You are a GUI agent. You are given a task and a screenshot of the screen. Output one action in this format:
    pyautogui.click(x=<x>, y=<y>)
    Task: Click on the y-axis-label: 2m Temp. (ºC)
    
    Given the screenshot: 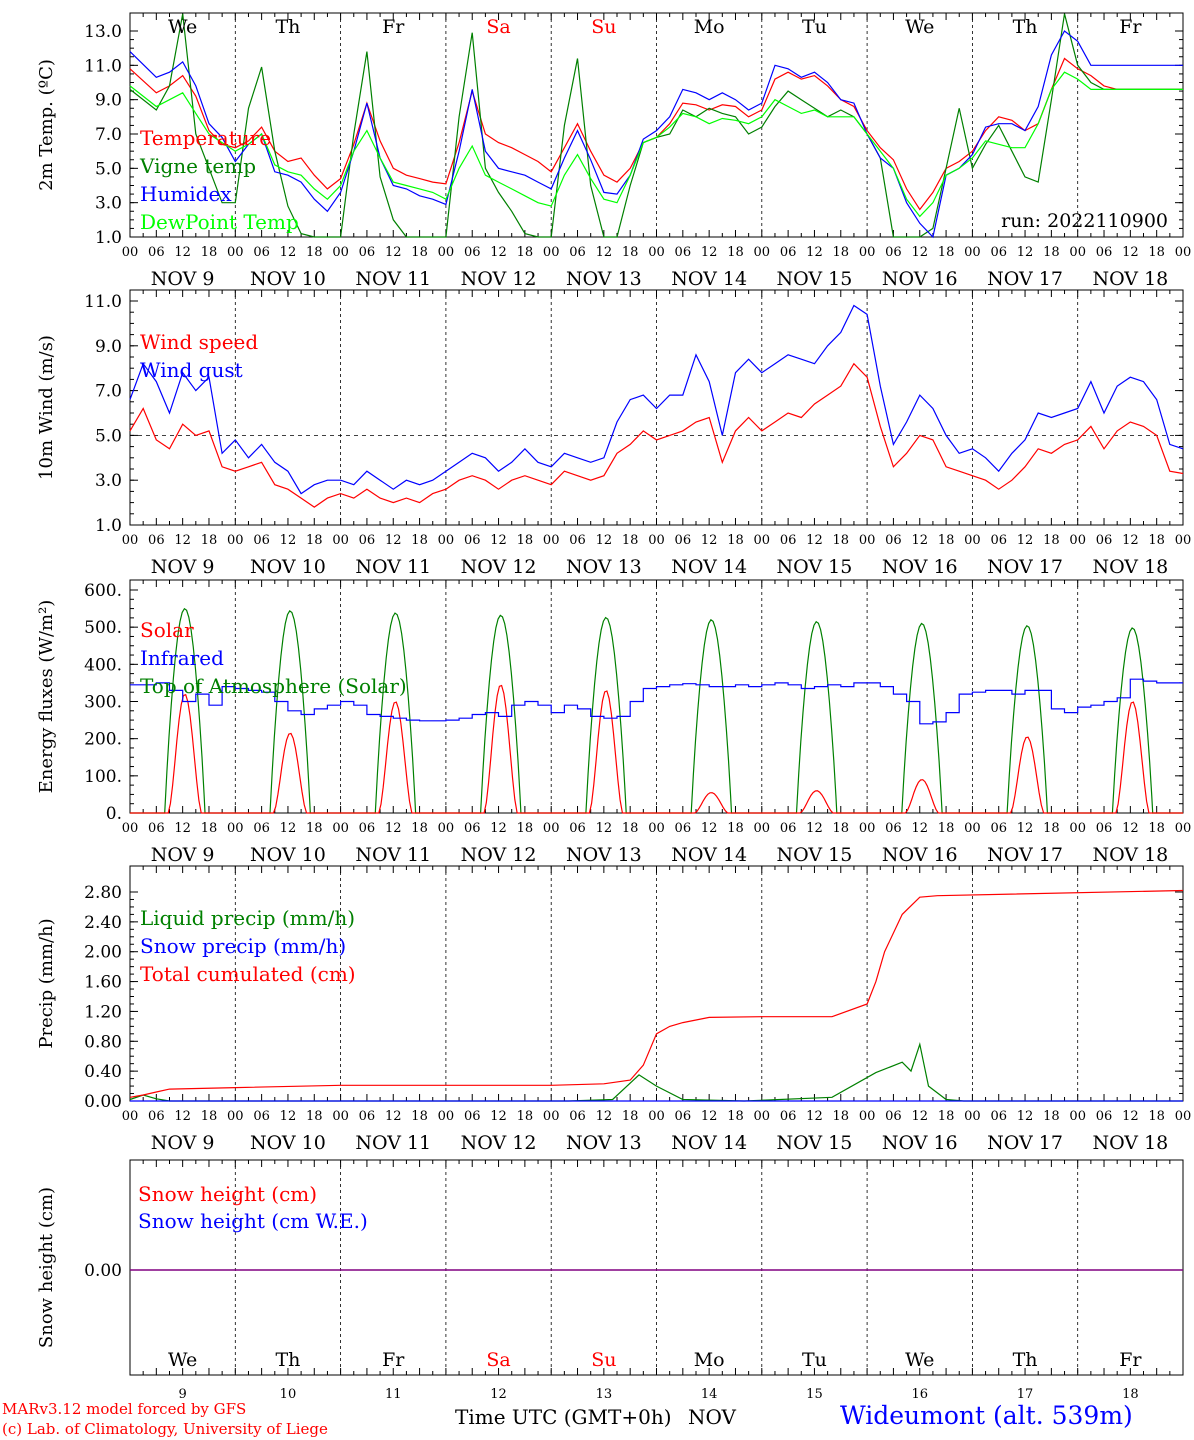 What is the action you would take?
    pyautogui.click(x=46, y=125)
    